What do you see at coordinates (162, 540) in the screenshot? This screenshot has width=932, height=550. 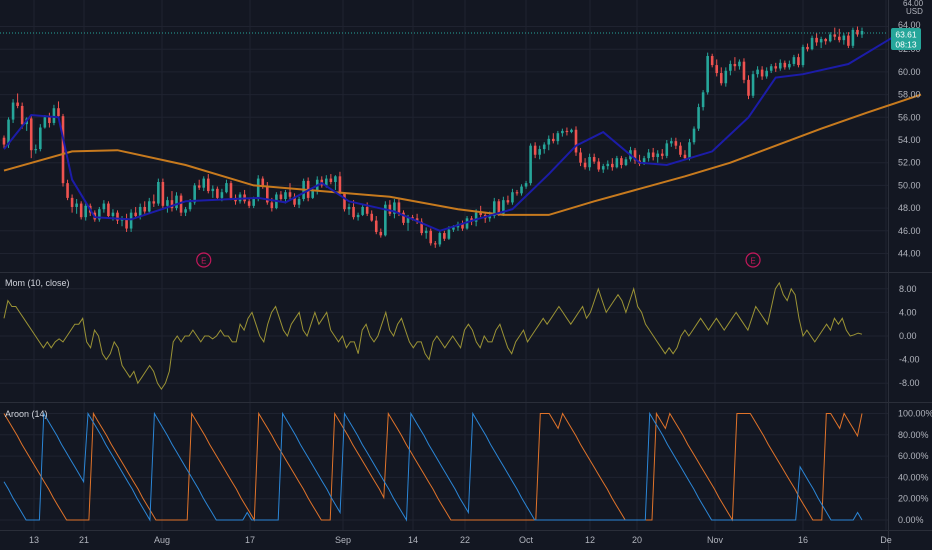 I see `time-axis-tick: Aug` at bounding box center [162, 540].